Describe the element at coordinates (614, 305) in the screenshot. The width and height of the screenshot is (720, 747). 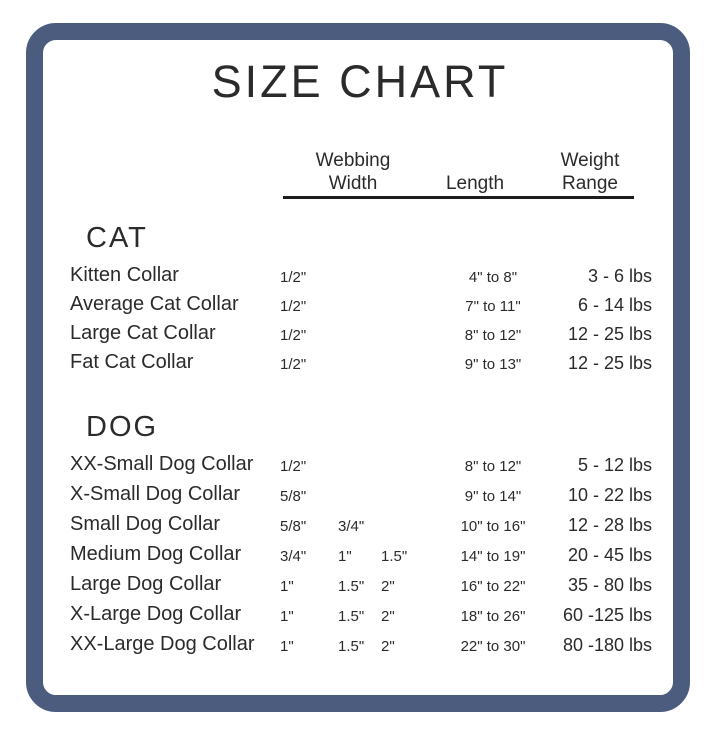
I see `weight-value: 6 - 14 lbs` at that location.